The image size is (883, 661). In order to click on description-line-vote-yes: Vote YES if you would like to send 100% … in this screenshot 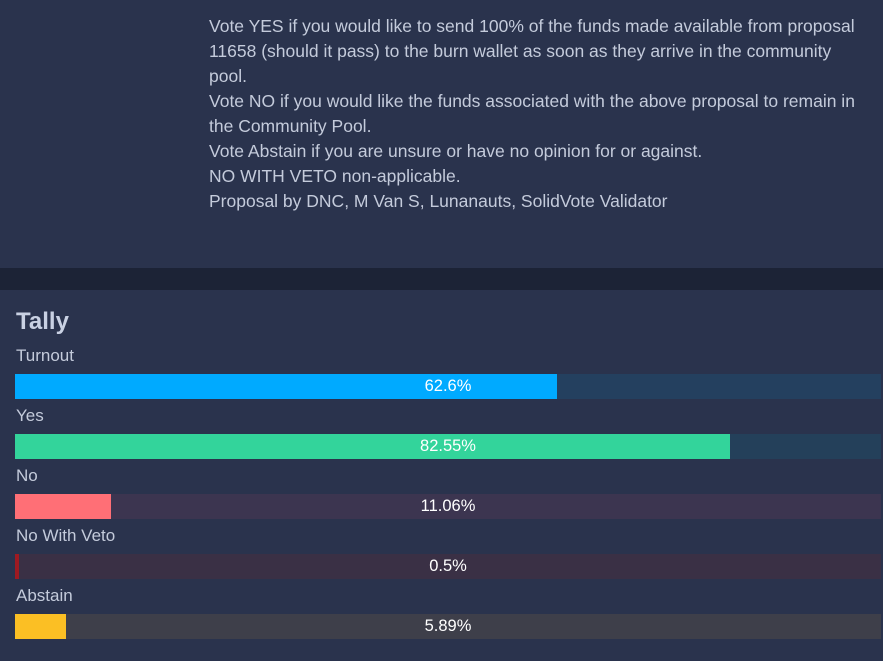, I will do `click(532, 51)`.